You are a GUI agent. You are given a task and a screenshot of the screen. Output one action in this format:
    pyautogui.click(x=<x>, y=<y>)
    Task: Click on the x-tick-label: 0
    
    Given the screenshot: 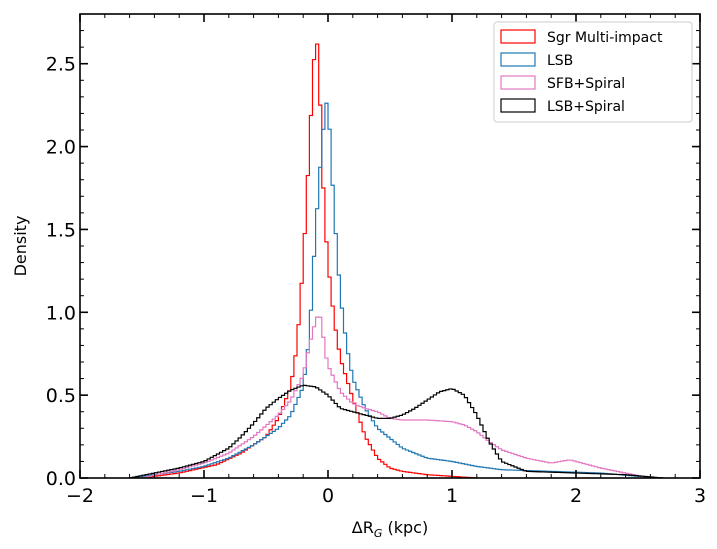 What is the action you would take?
    pyautogui.click(x=328, y=496)
    